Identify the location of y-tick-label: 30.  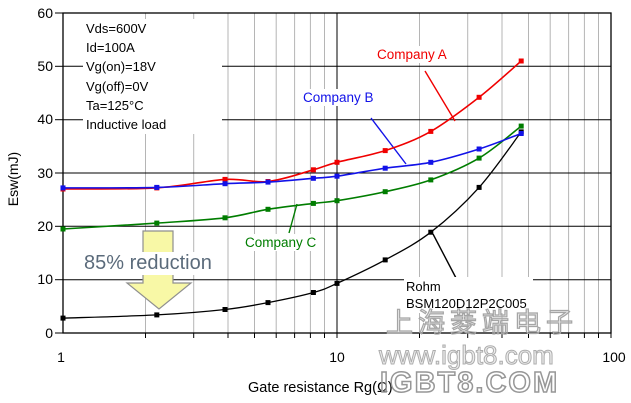
(45, 173).